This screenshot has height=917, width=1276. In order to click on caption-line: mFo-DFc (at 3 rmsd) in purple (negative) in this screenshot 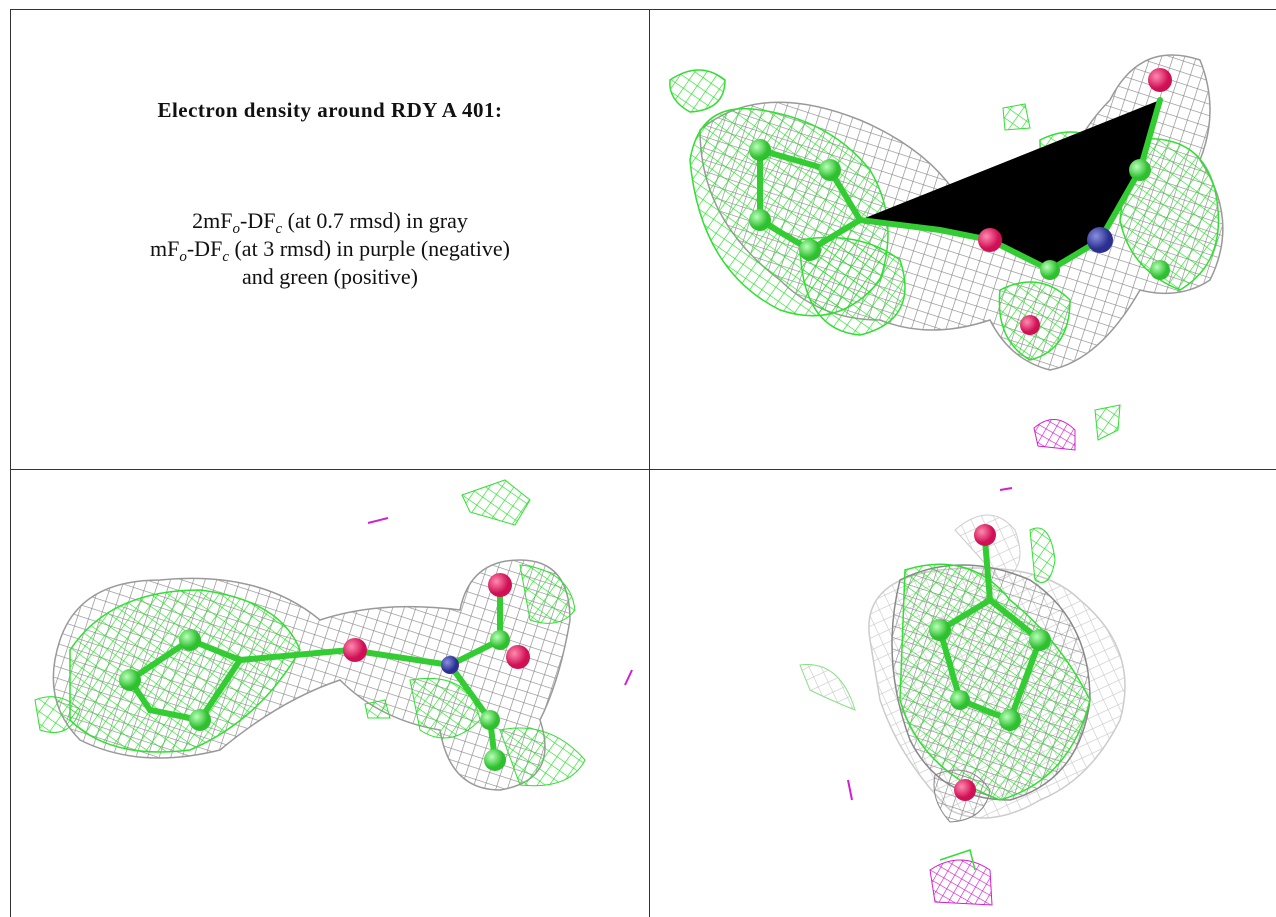, I will do `click(330, 250)`.